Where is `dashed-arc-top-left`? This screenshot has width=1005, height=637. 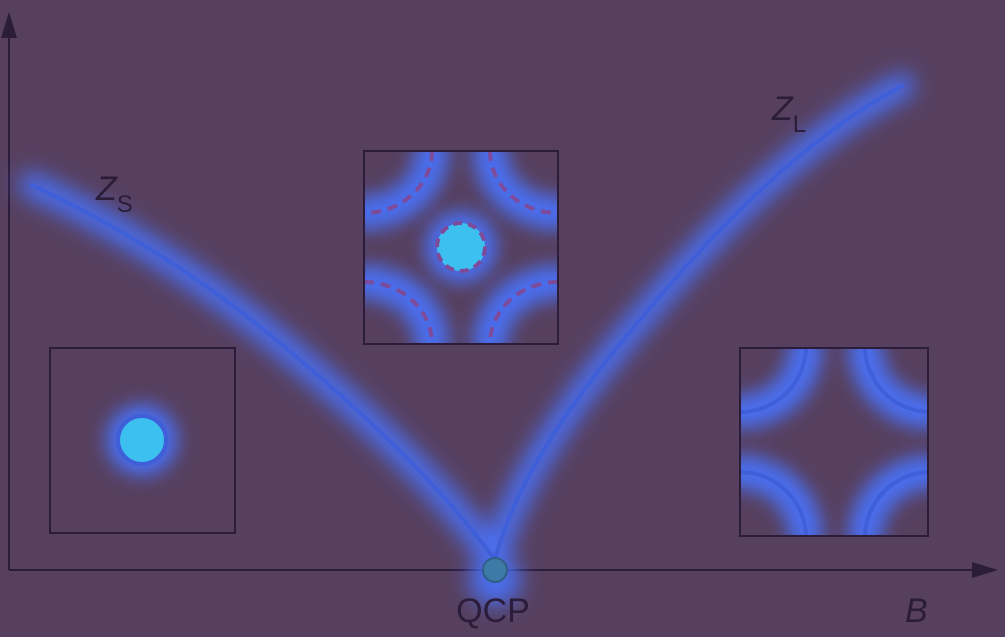 dashed-arc-top-left is located at coordinates (399, 183).